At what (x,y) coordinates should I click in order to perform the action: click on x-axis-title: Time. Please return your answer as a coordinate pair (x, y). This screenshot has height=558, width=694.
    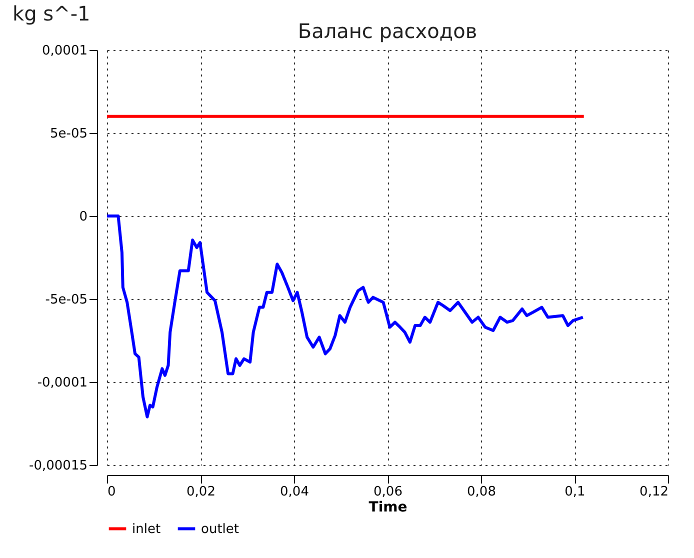
    Looking at the image, I should click on (388, 508).